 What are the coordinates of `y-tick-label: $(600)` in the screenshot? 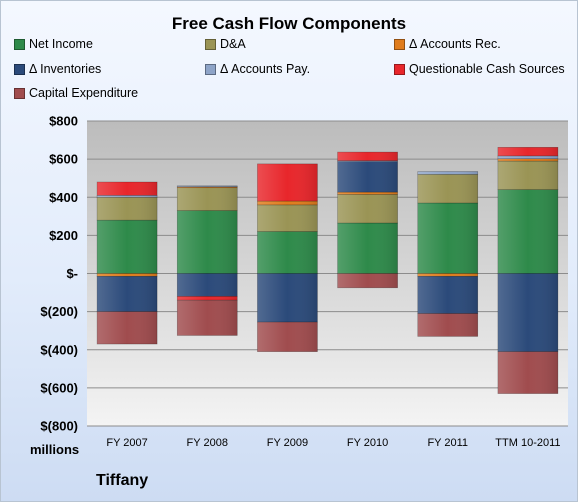 It's located at (59, 387).